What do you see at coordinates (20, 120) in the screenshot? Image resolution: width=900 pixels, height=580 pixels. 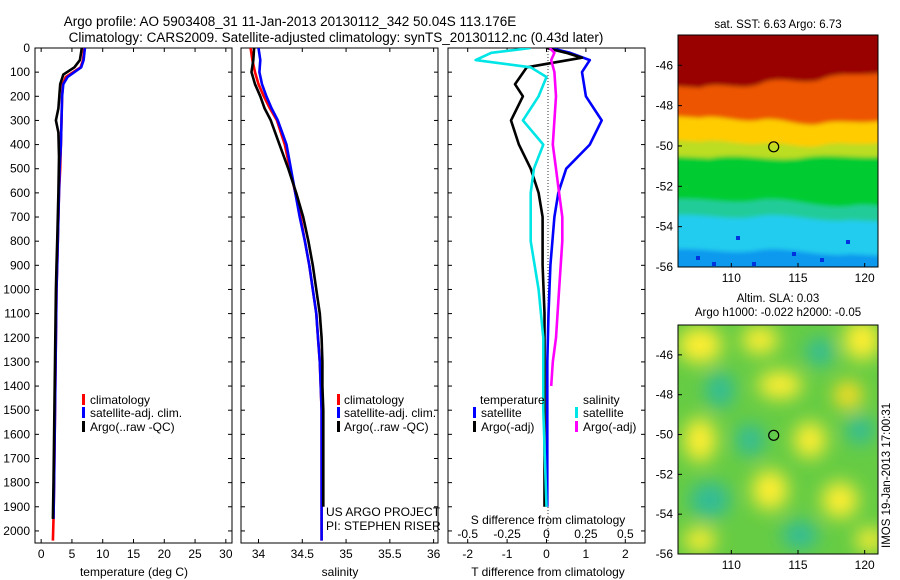 I see `depth-tick-label: 300` at bounding box center [20, 120].